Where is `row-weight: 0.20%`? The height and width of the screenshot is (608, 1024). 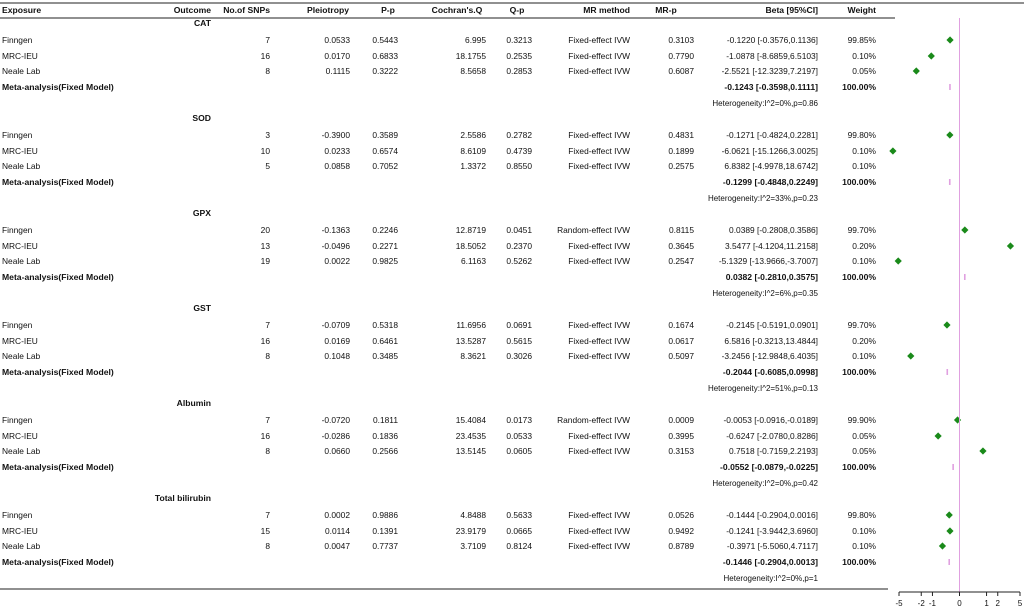
row-weight: 0.20% is located at coordinates (864, 341).